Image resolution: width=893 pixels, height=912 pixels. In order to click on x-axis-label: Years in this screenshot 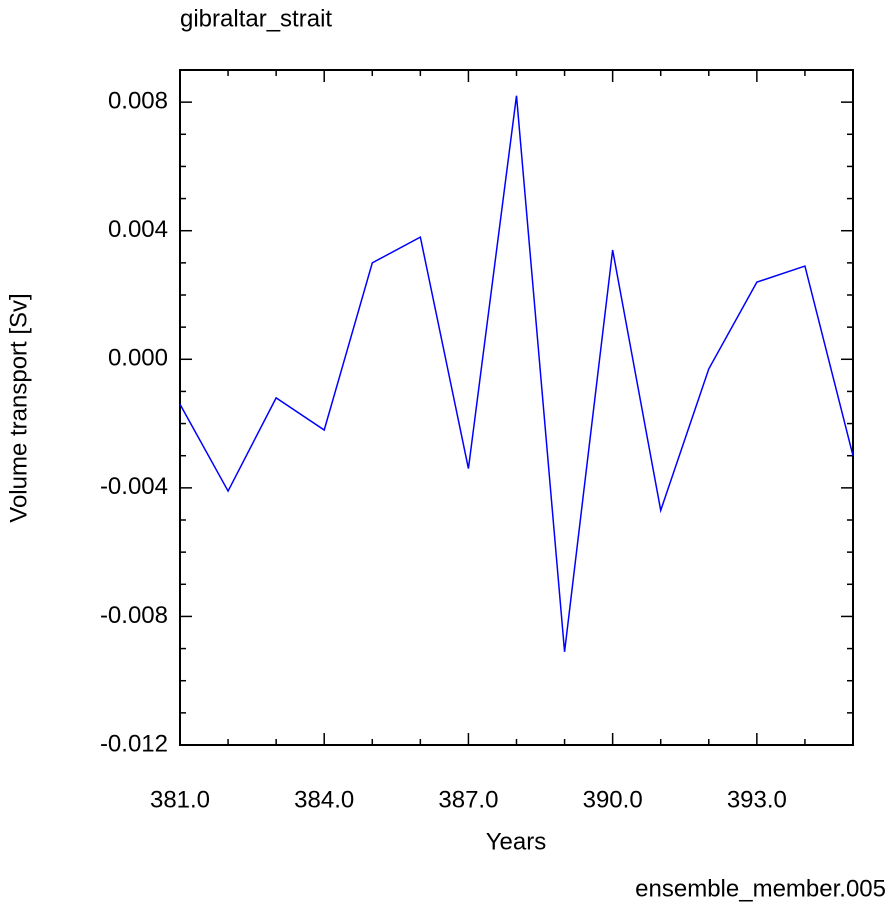, I will do `click(516, 841)`.